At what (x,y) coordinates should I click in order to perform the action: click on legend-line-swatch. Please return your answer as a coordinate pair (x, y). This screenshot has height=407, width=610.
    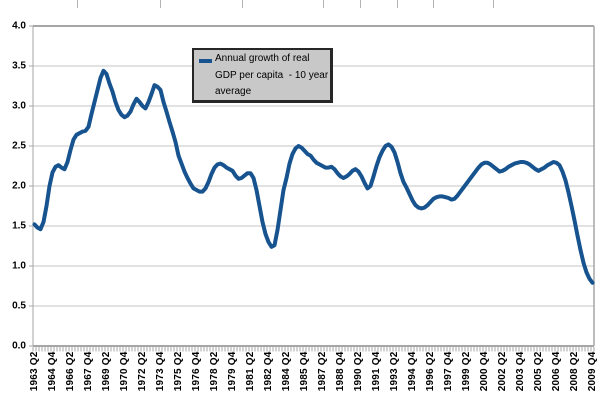
    Looking at the image, I should click on (205, 61).